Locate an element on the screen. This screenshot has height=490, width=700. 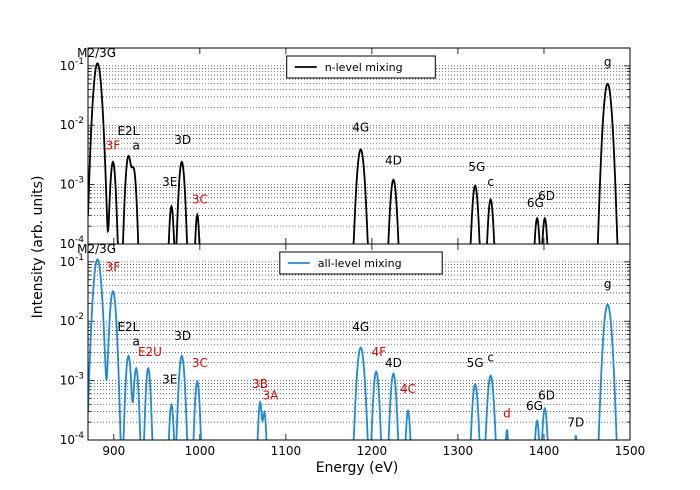
bottom-peak-label: 6G is located at coordinates (534, 406).